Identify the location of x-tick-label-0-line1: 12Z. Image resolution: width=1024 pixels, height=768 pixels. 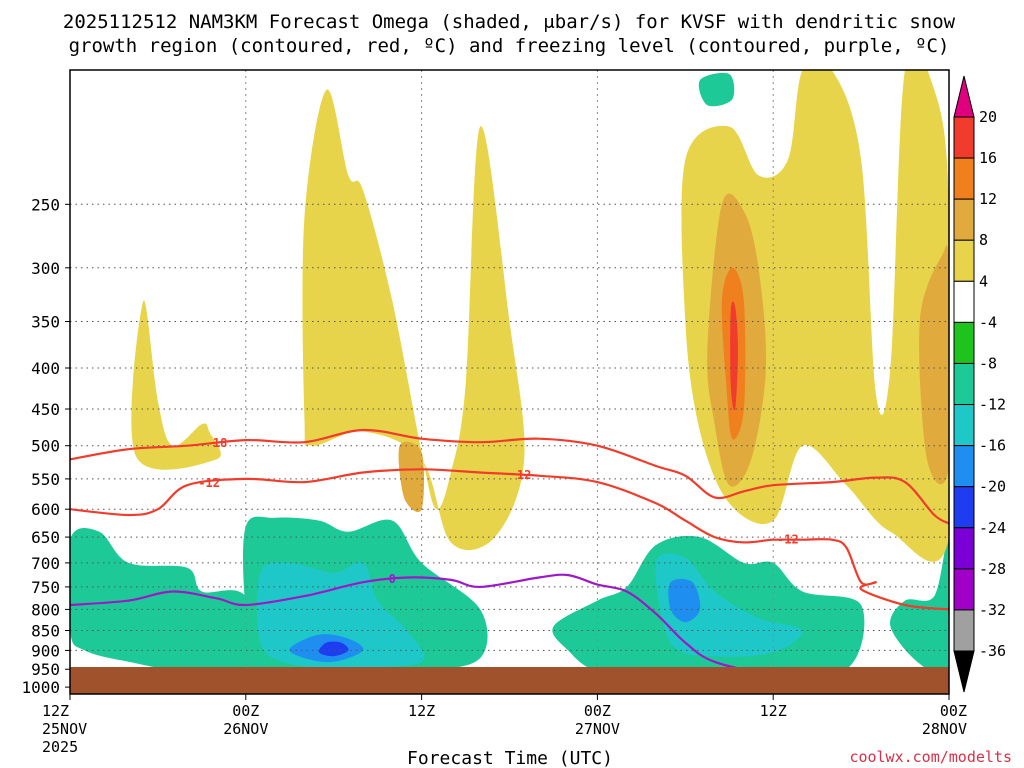
(55, 711).